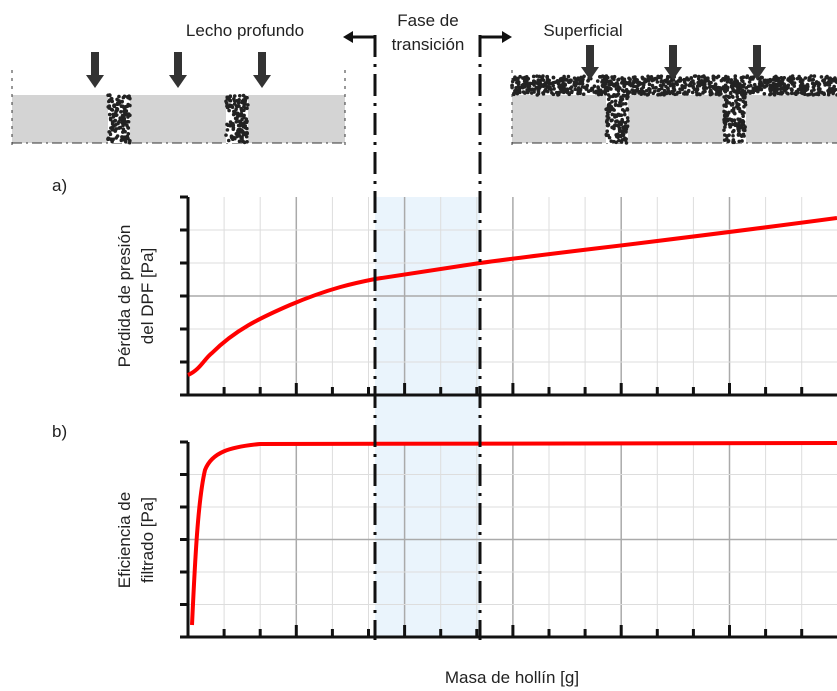 This screenshot has height=691, width=837. I want to click on y-axis-title: filtrado [Pa], so click(147, 540).